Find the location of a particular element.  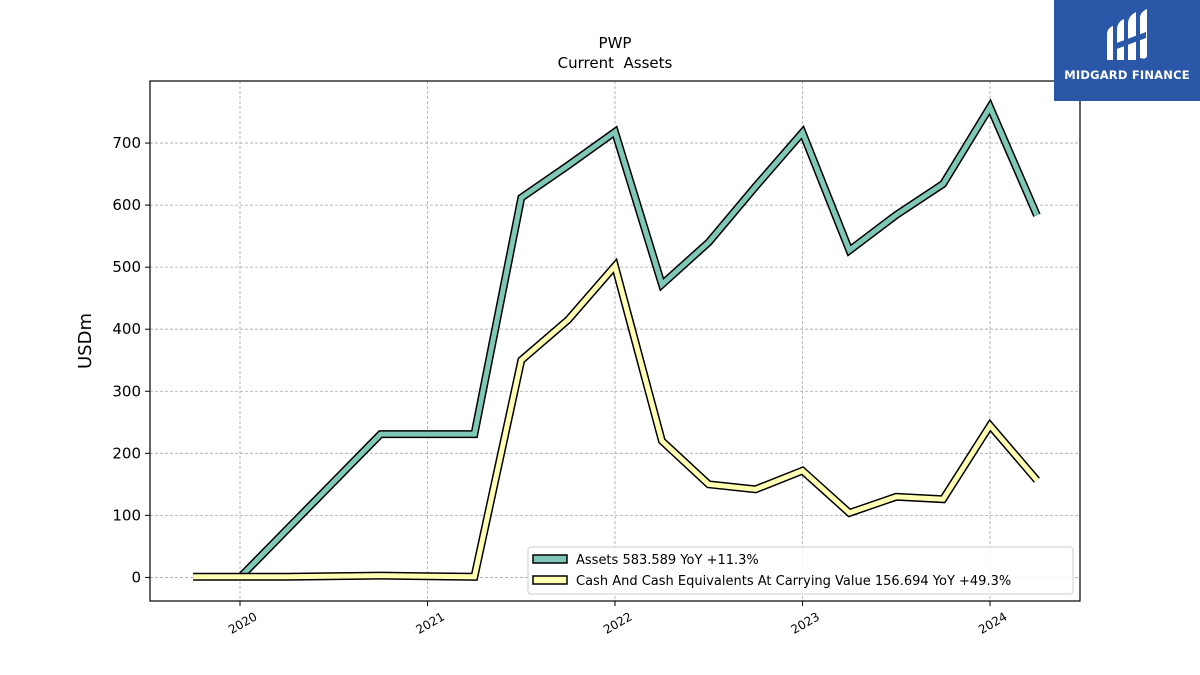

logo-text: MIDGARD FINANCE is located at coordinates (1127, 75).